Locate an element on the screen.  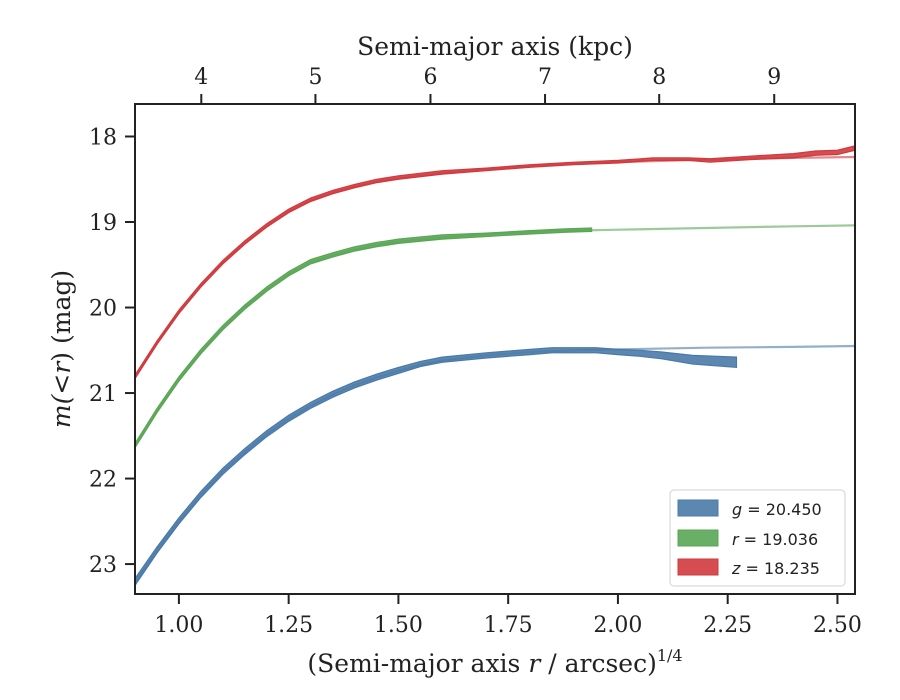
x2-tick-label: 9 is located at coordinates (774, 77).